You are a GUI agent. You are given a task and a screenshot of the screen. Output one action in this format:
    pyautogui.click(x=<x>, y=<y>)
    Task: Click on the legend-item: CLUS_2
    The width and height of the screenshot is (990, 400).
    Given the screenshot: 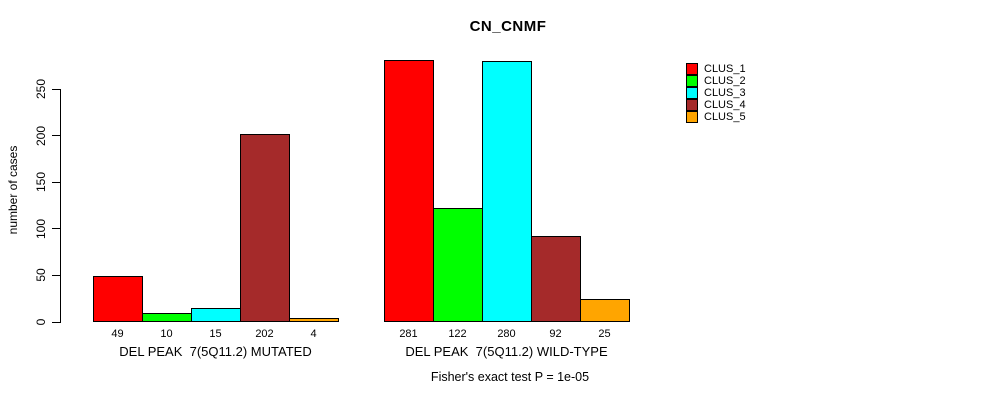 What is the action you would take?
    pyautogui.click(x=716, y=81)
    